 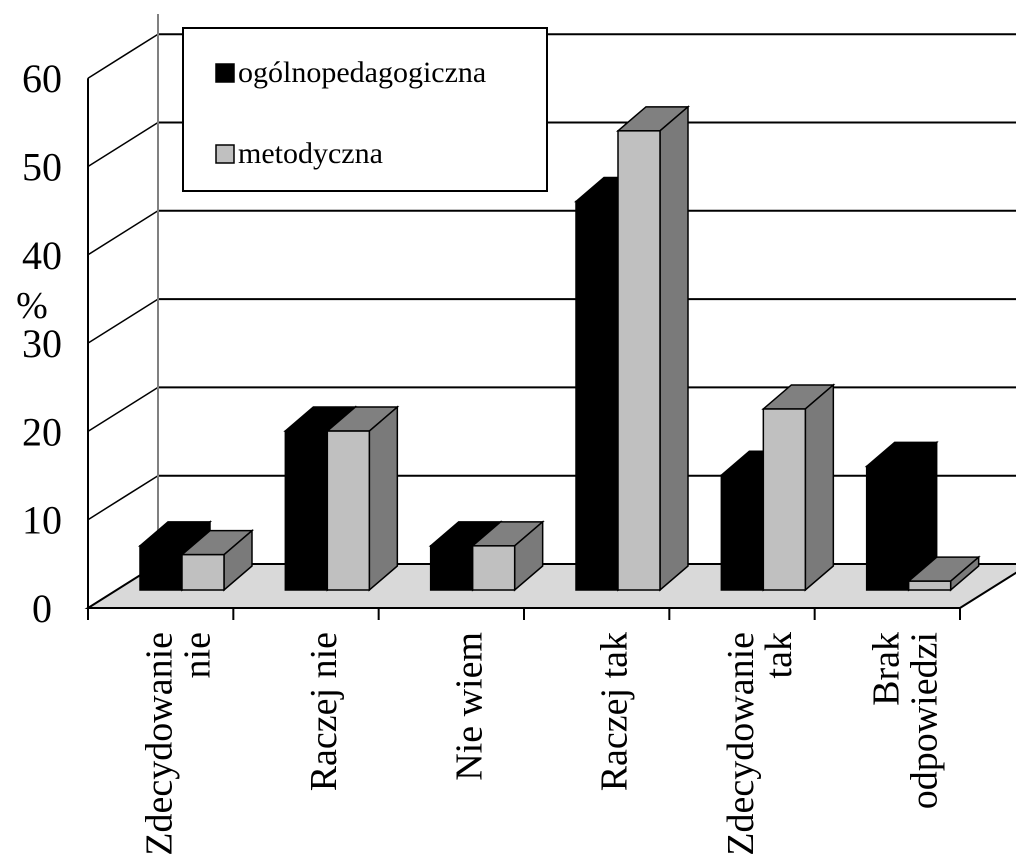 I want to click on x-tick-label-line: Raczej nie, so click(x=324, y=711).